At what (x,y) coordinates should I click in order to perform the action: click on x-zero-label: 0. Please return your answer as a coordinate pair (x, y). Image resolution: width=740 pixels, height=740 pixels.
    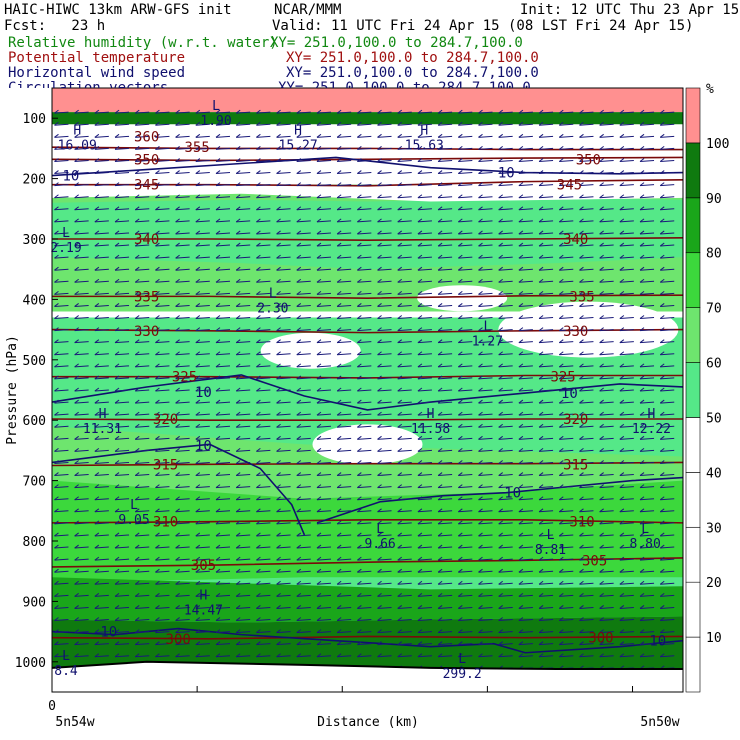
    Looking at the image, I should click on (52, 706).